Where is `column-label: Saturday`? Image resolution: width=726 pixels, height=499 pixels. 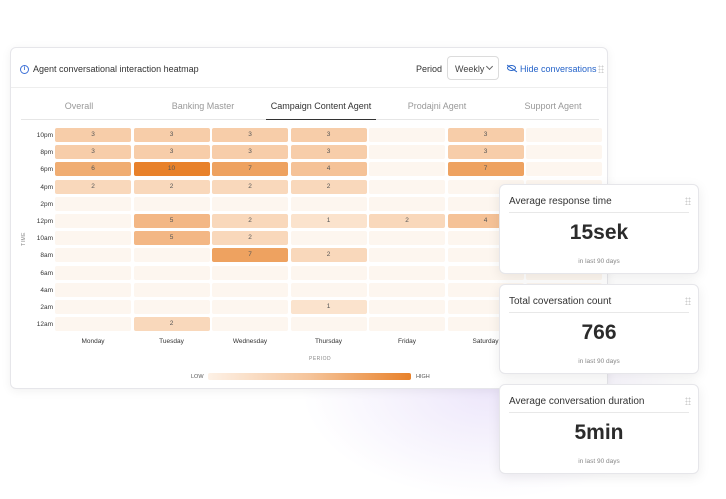 column-label: Saturday is located at coordinates (485, 341).